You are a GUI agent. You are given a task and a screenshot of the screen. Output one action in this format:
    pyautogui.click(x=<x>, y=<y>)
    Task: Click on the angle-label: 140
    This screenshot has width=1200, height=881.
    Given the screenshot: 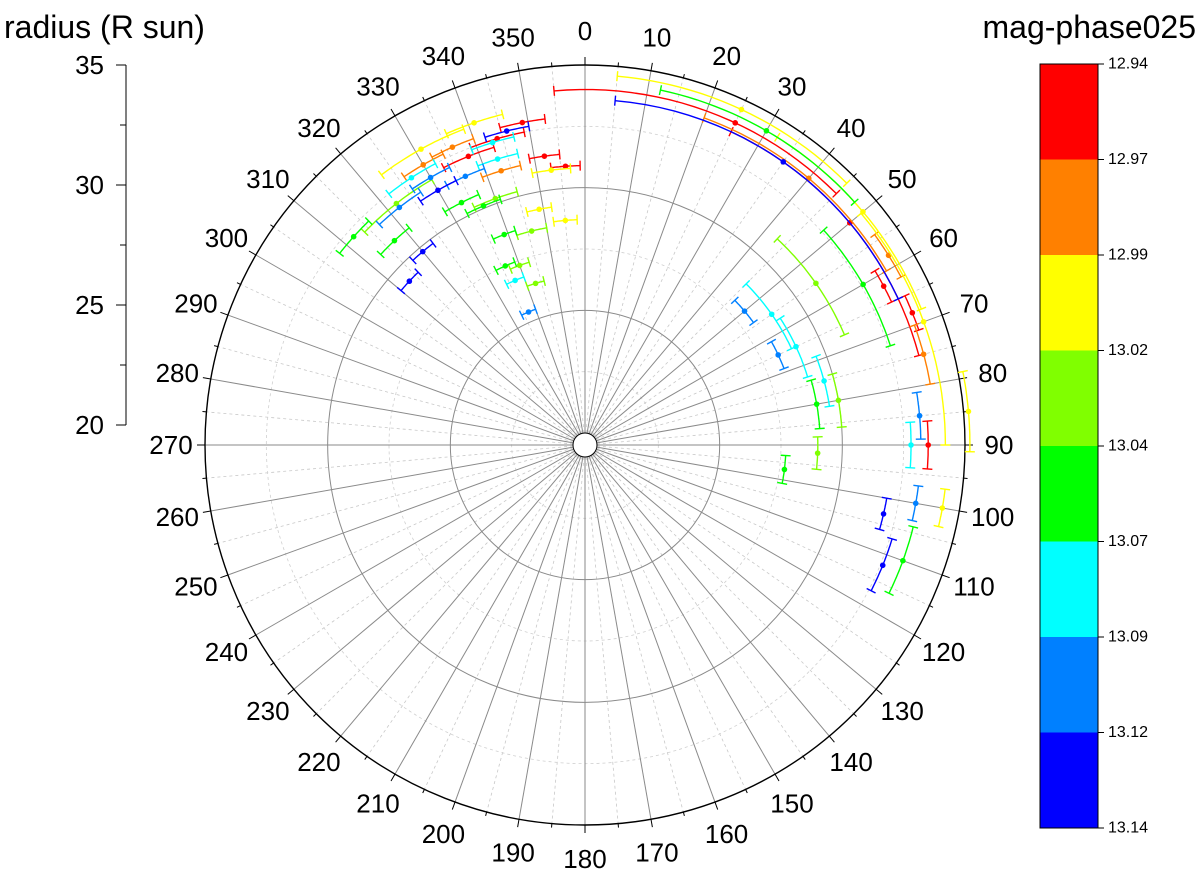 What is the action you would take?
    pyautogui.click(x=850, y=762)
    